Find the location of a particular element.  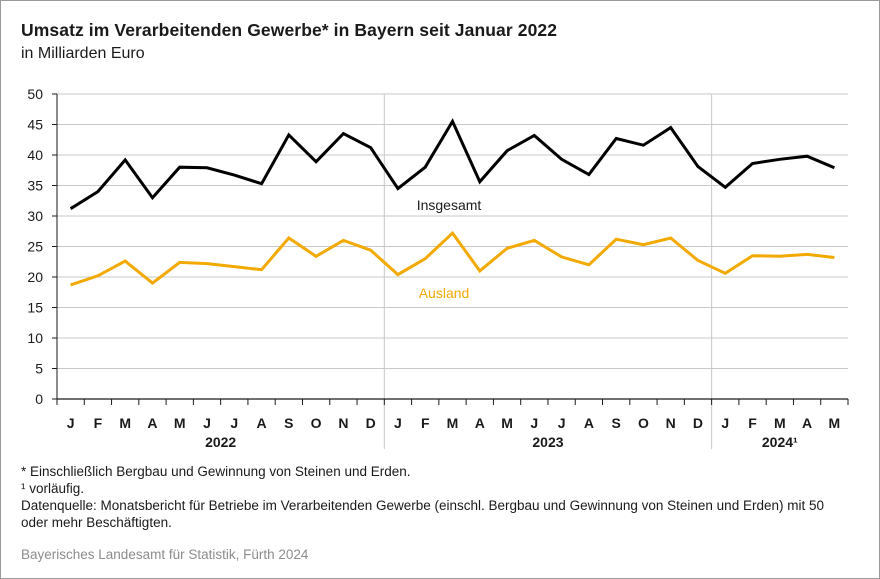

year-label: 2024¹ is located at coordinates (780, 442).